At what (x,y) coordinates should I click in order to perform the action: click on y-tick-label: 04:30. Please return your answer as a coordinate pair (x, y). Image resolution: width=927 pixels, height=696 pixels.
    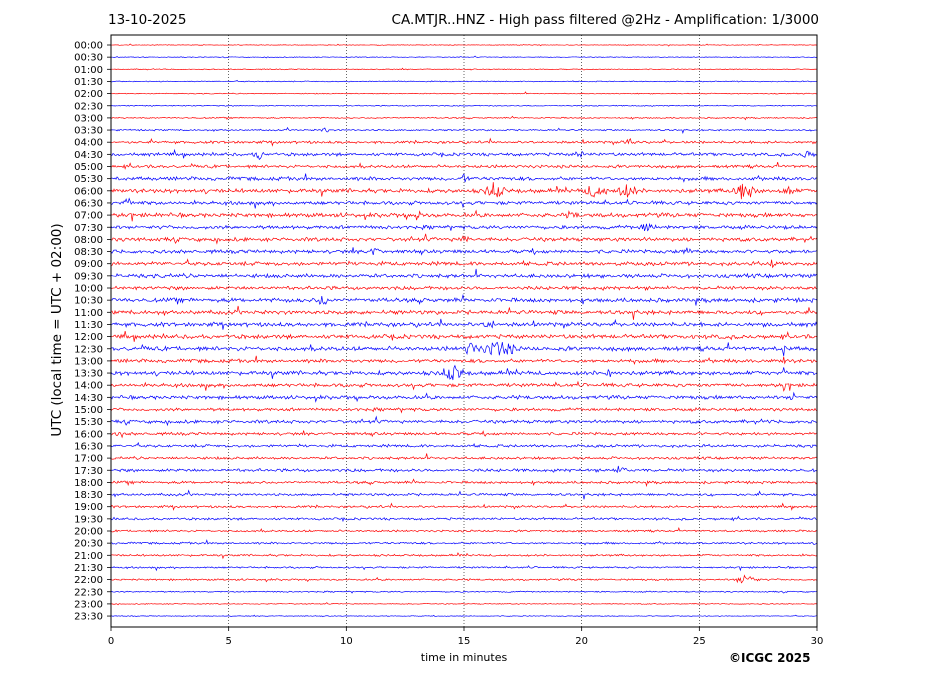
    Looking at the image, I should click on (88, 155).